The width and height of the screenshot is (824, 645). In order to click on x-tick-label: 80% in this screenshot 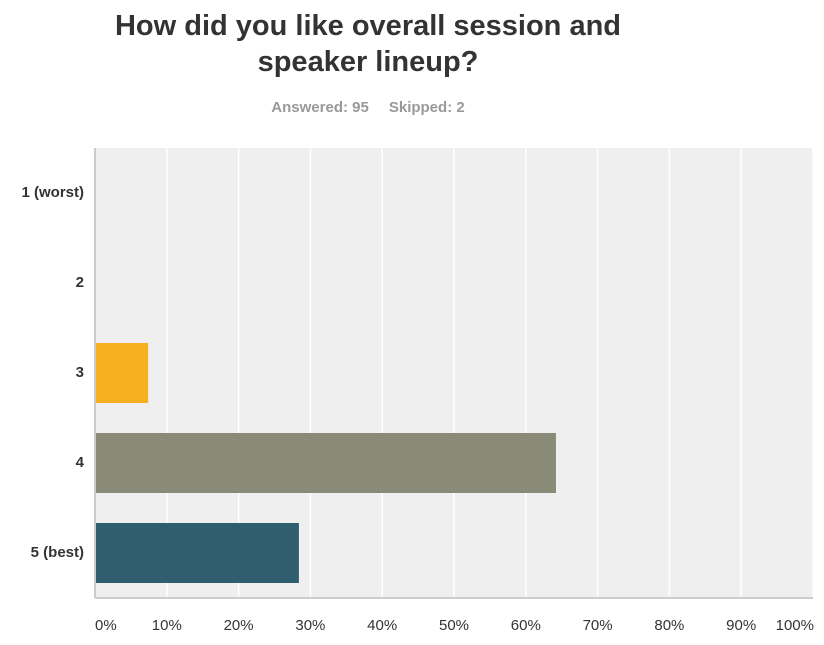, I will do `click(669, 625)`.